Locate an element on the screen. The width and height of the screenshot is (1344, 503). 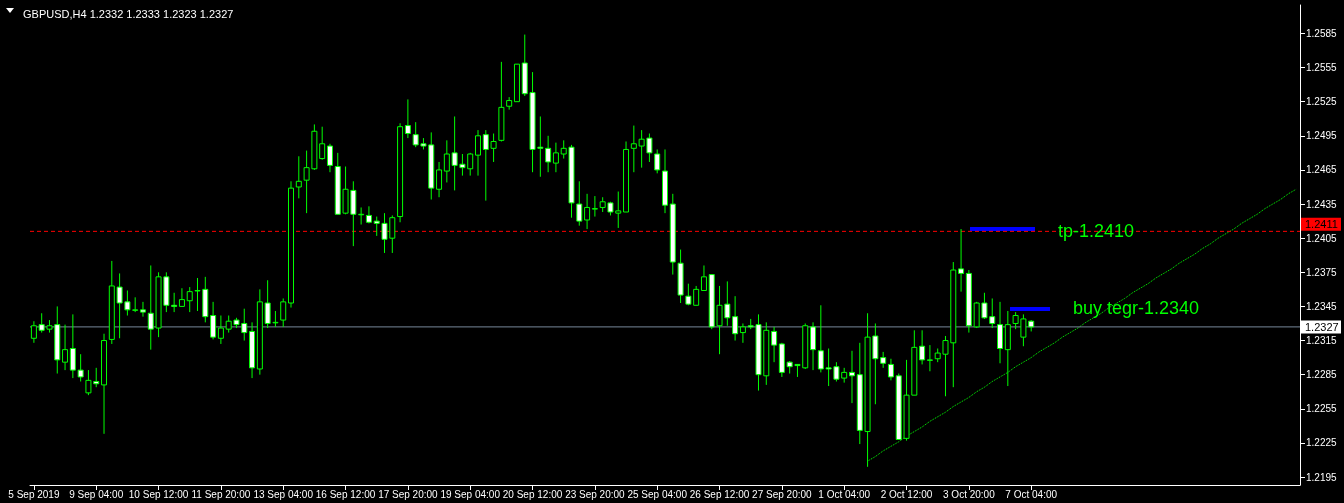
y-tick-label: 1.2345 is located at coordinates (1322, 306).